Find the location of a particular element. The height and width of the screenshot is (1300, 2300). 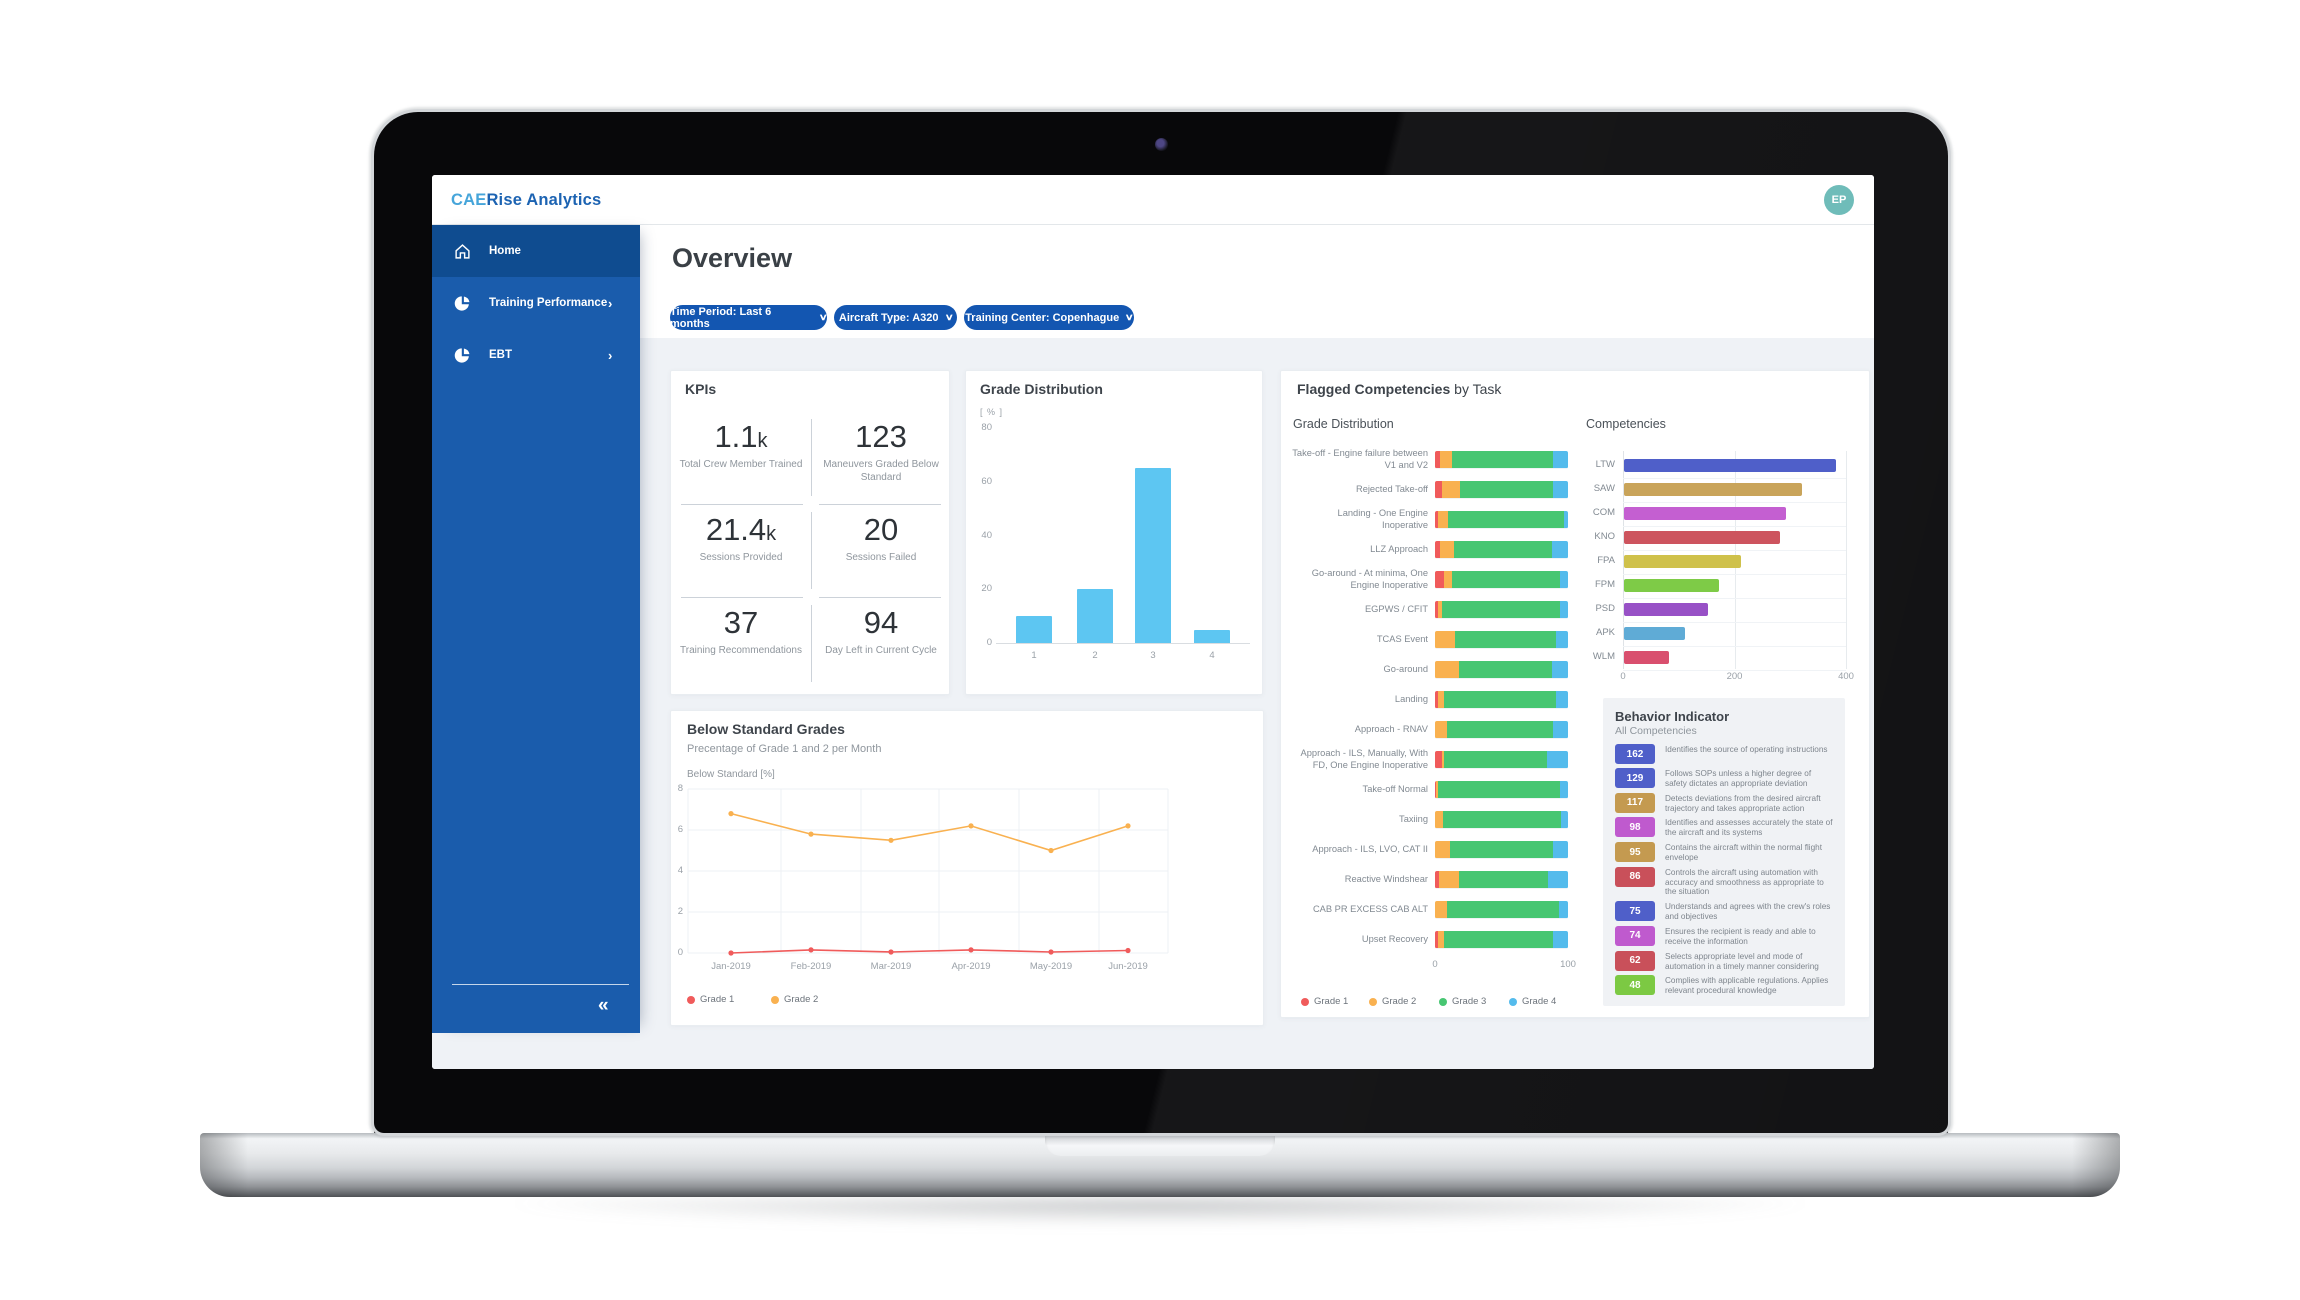

competency-label: KNO is located at coordinates (1604, 536).